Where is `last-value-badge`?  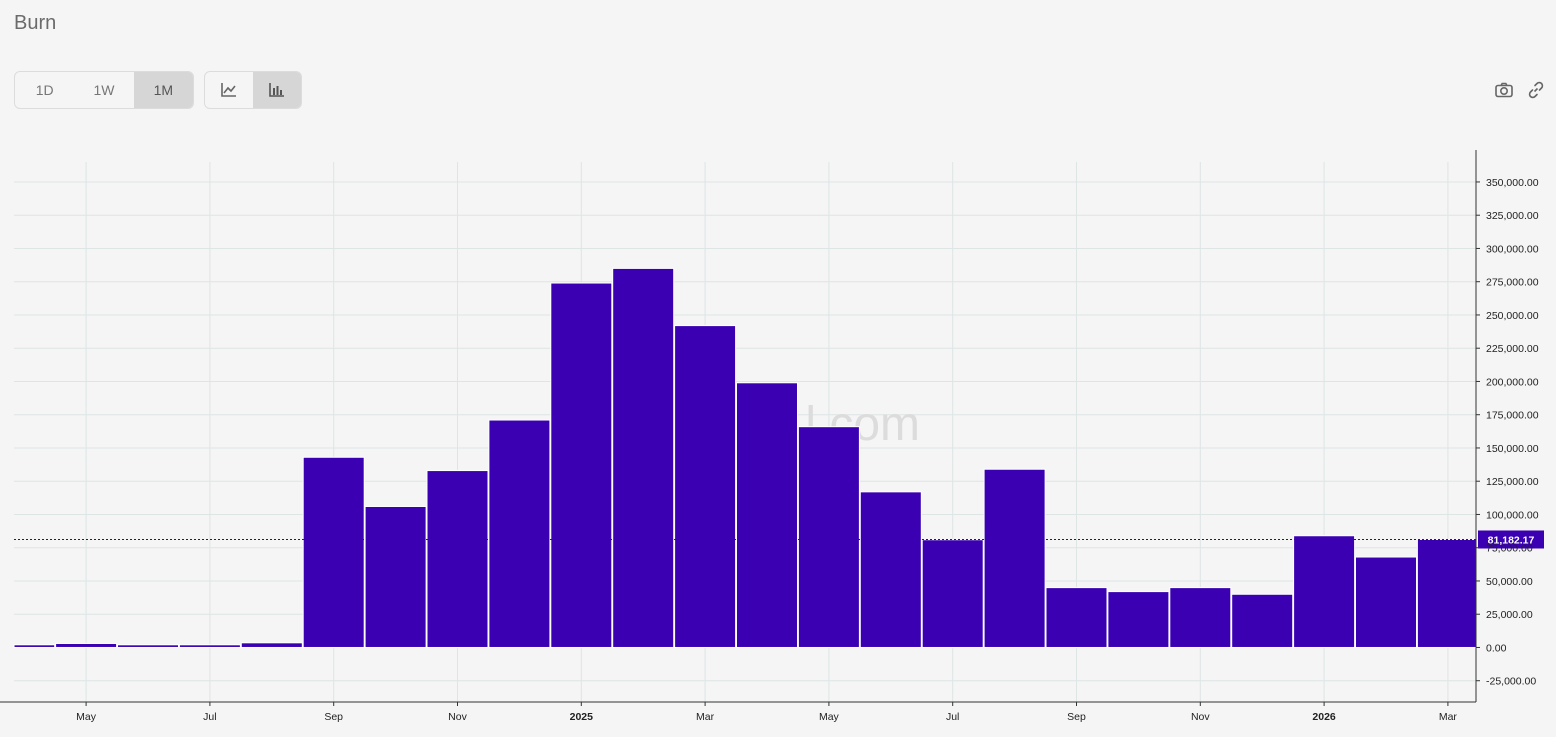
last-value-badge is located at coordinates (1511, 539).